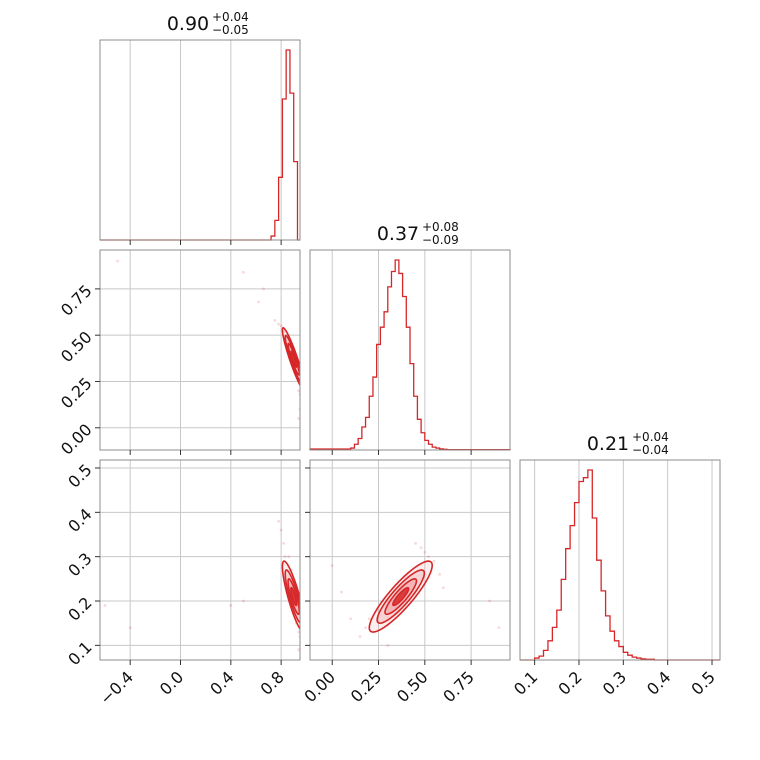  What do you see at coordinates (76, 346) in the screenshot?
I see `y-tick-label: 0.50` at bounding box center [76, 346].